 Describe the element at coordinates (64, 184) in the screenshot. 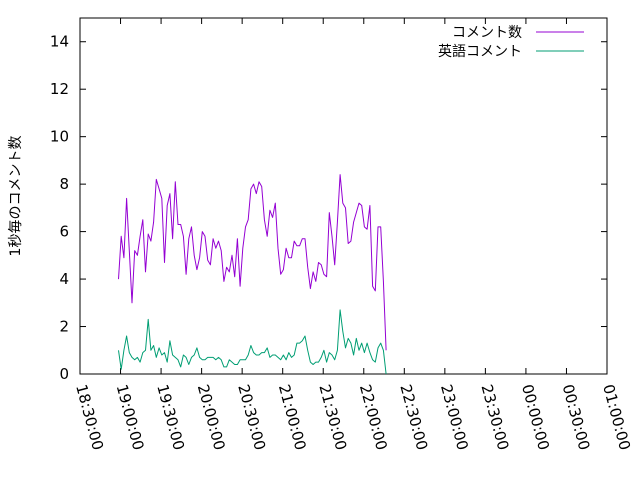

I see `y-tick-label: 8` at that location.